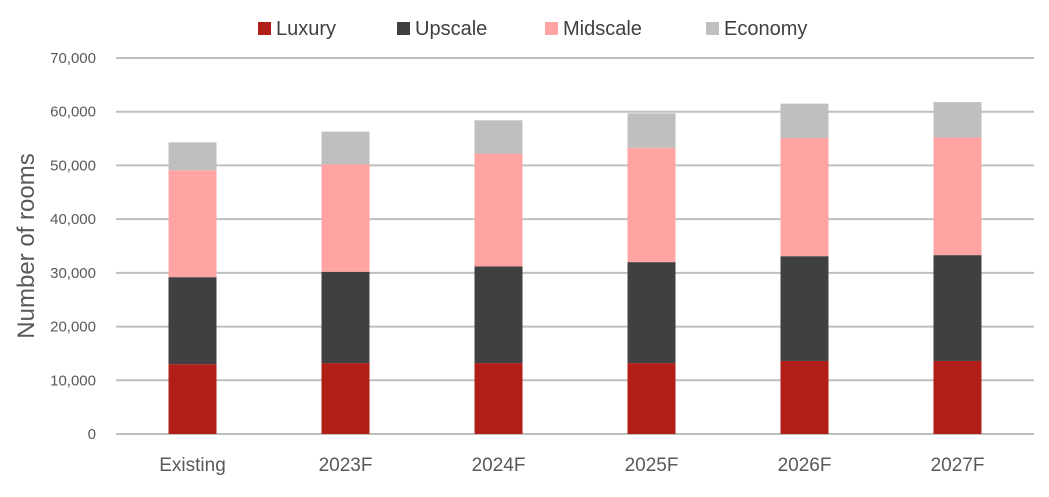 The height and width of the screenshot is (497, 1049). What do you see at coordinates (498, 210) in the screenshot?
I see `bar-midscale-2024F` at bounding box center [498, 210].